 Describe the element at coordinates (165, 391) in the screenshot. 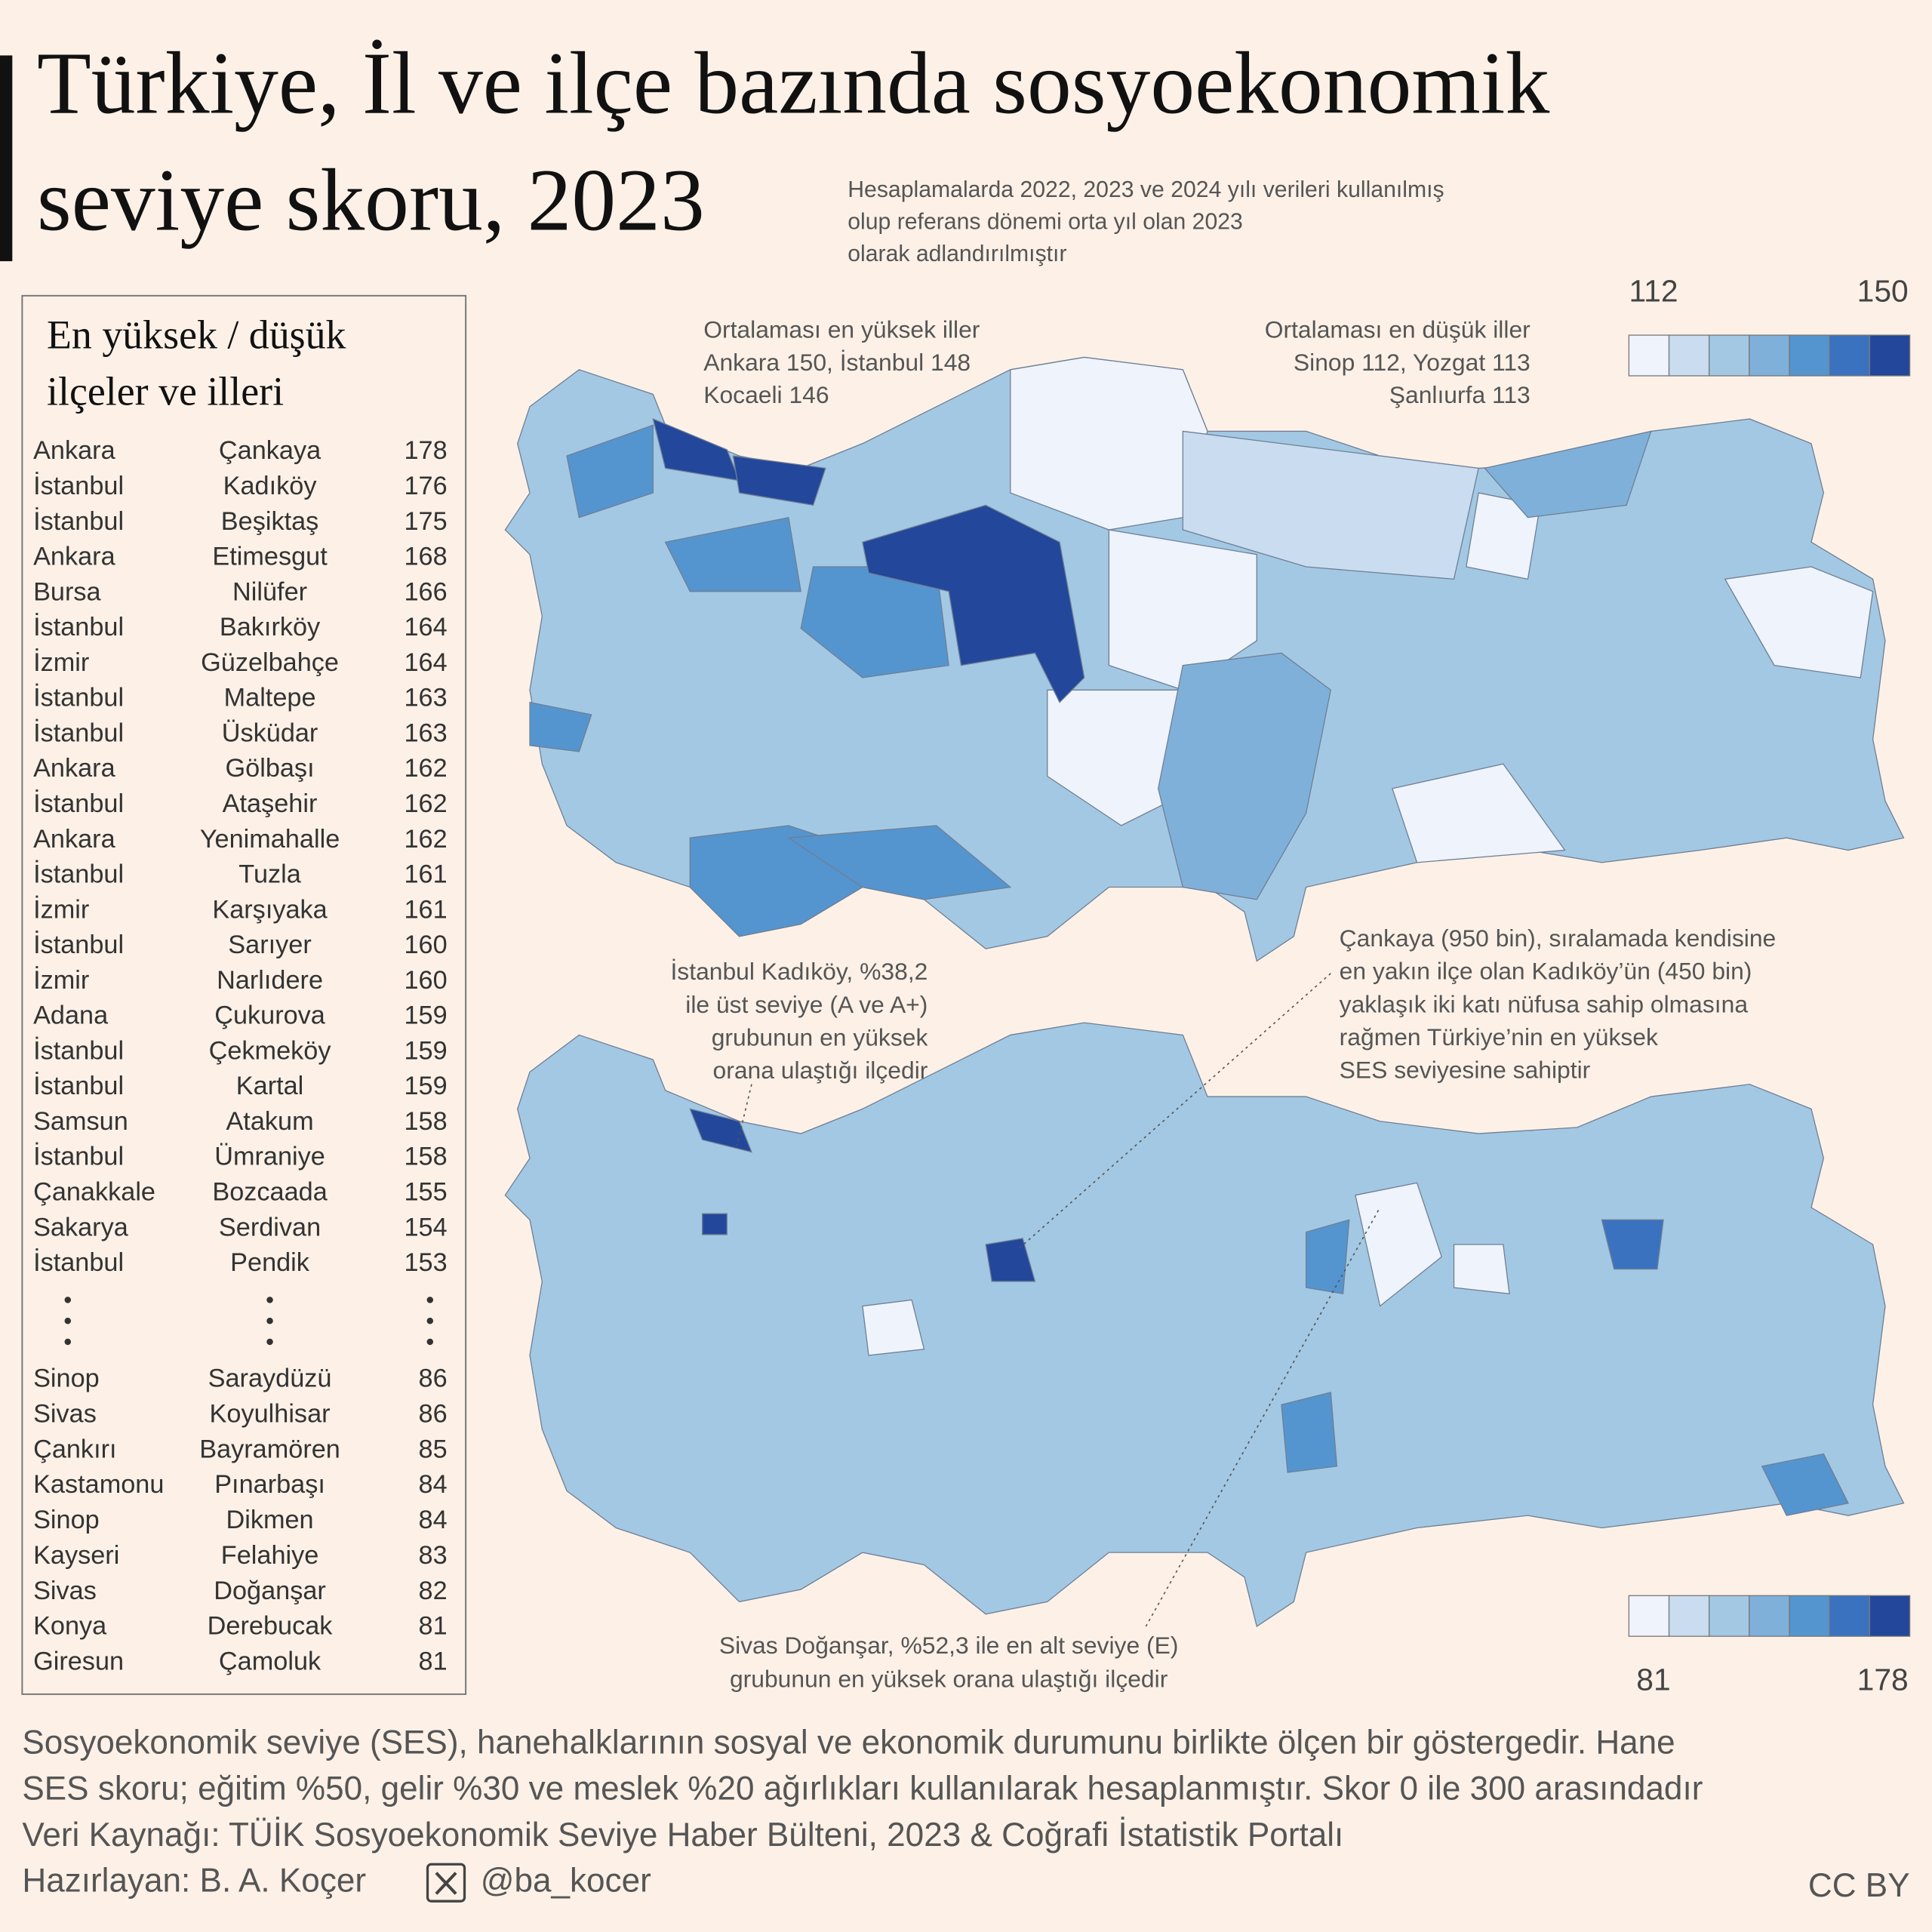

I see `table-title: ilçeler ve illeri` at that location.